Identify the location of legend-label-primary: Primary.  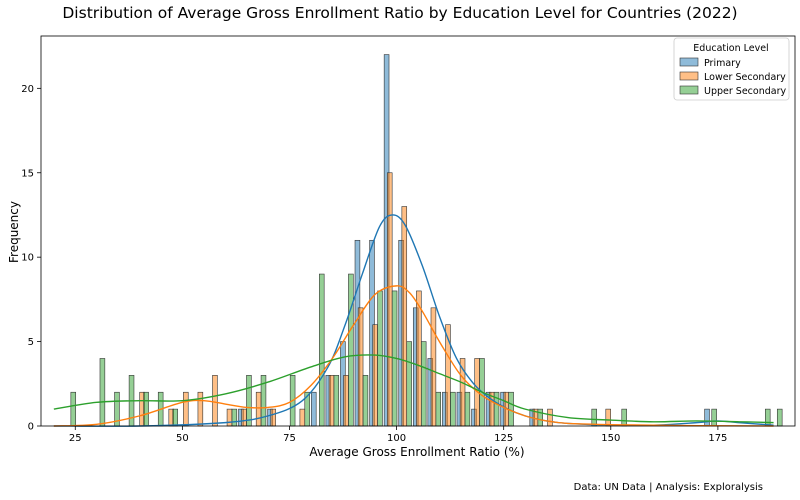
(722, 63).